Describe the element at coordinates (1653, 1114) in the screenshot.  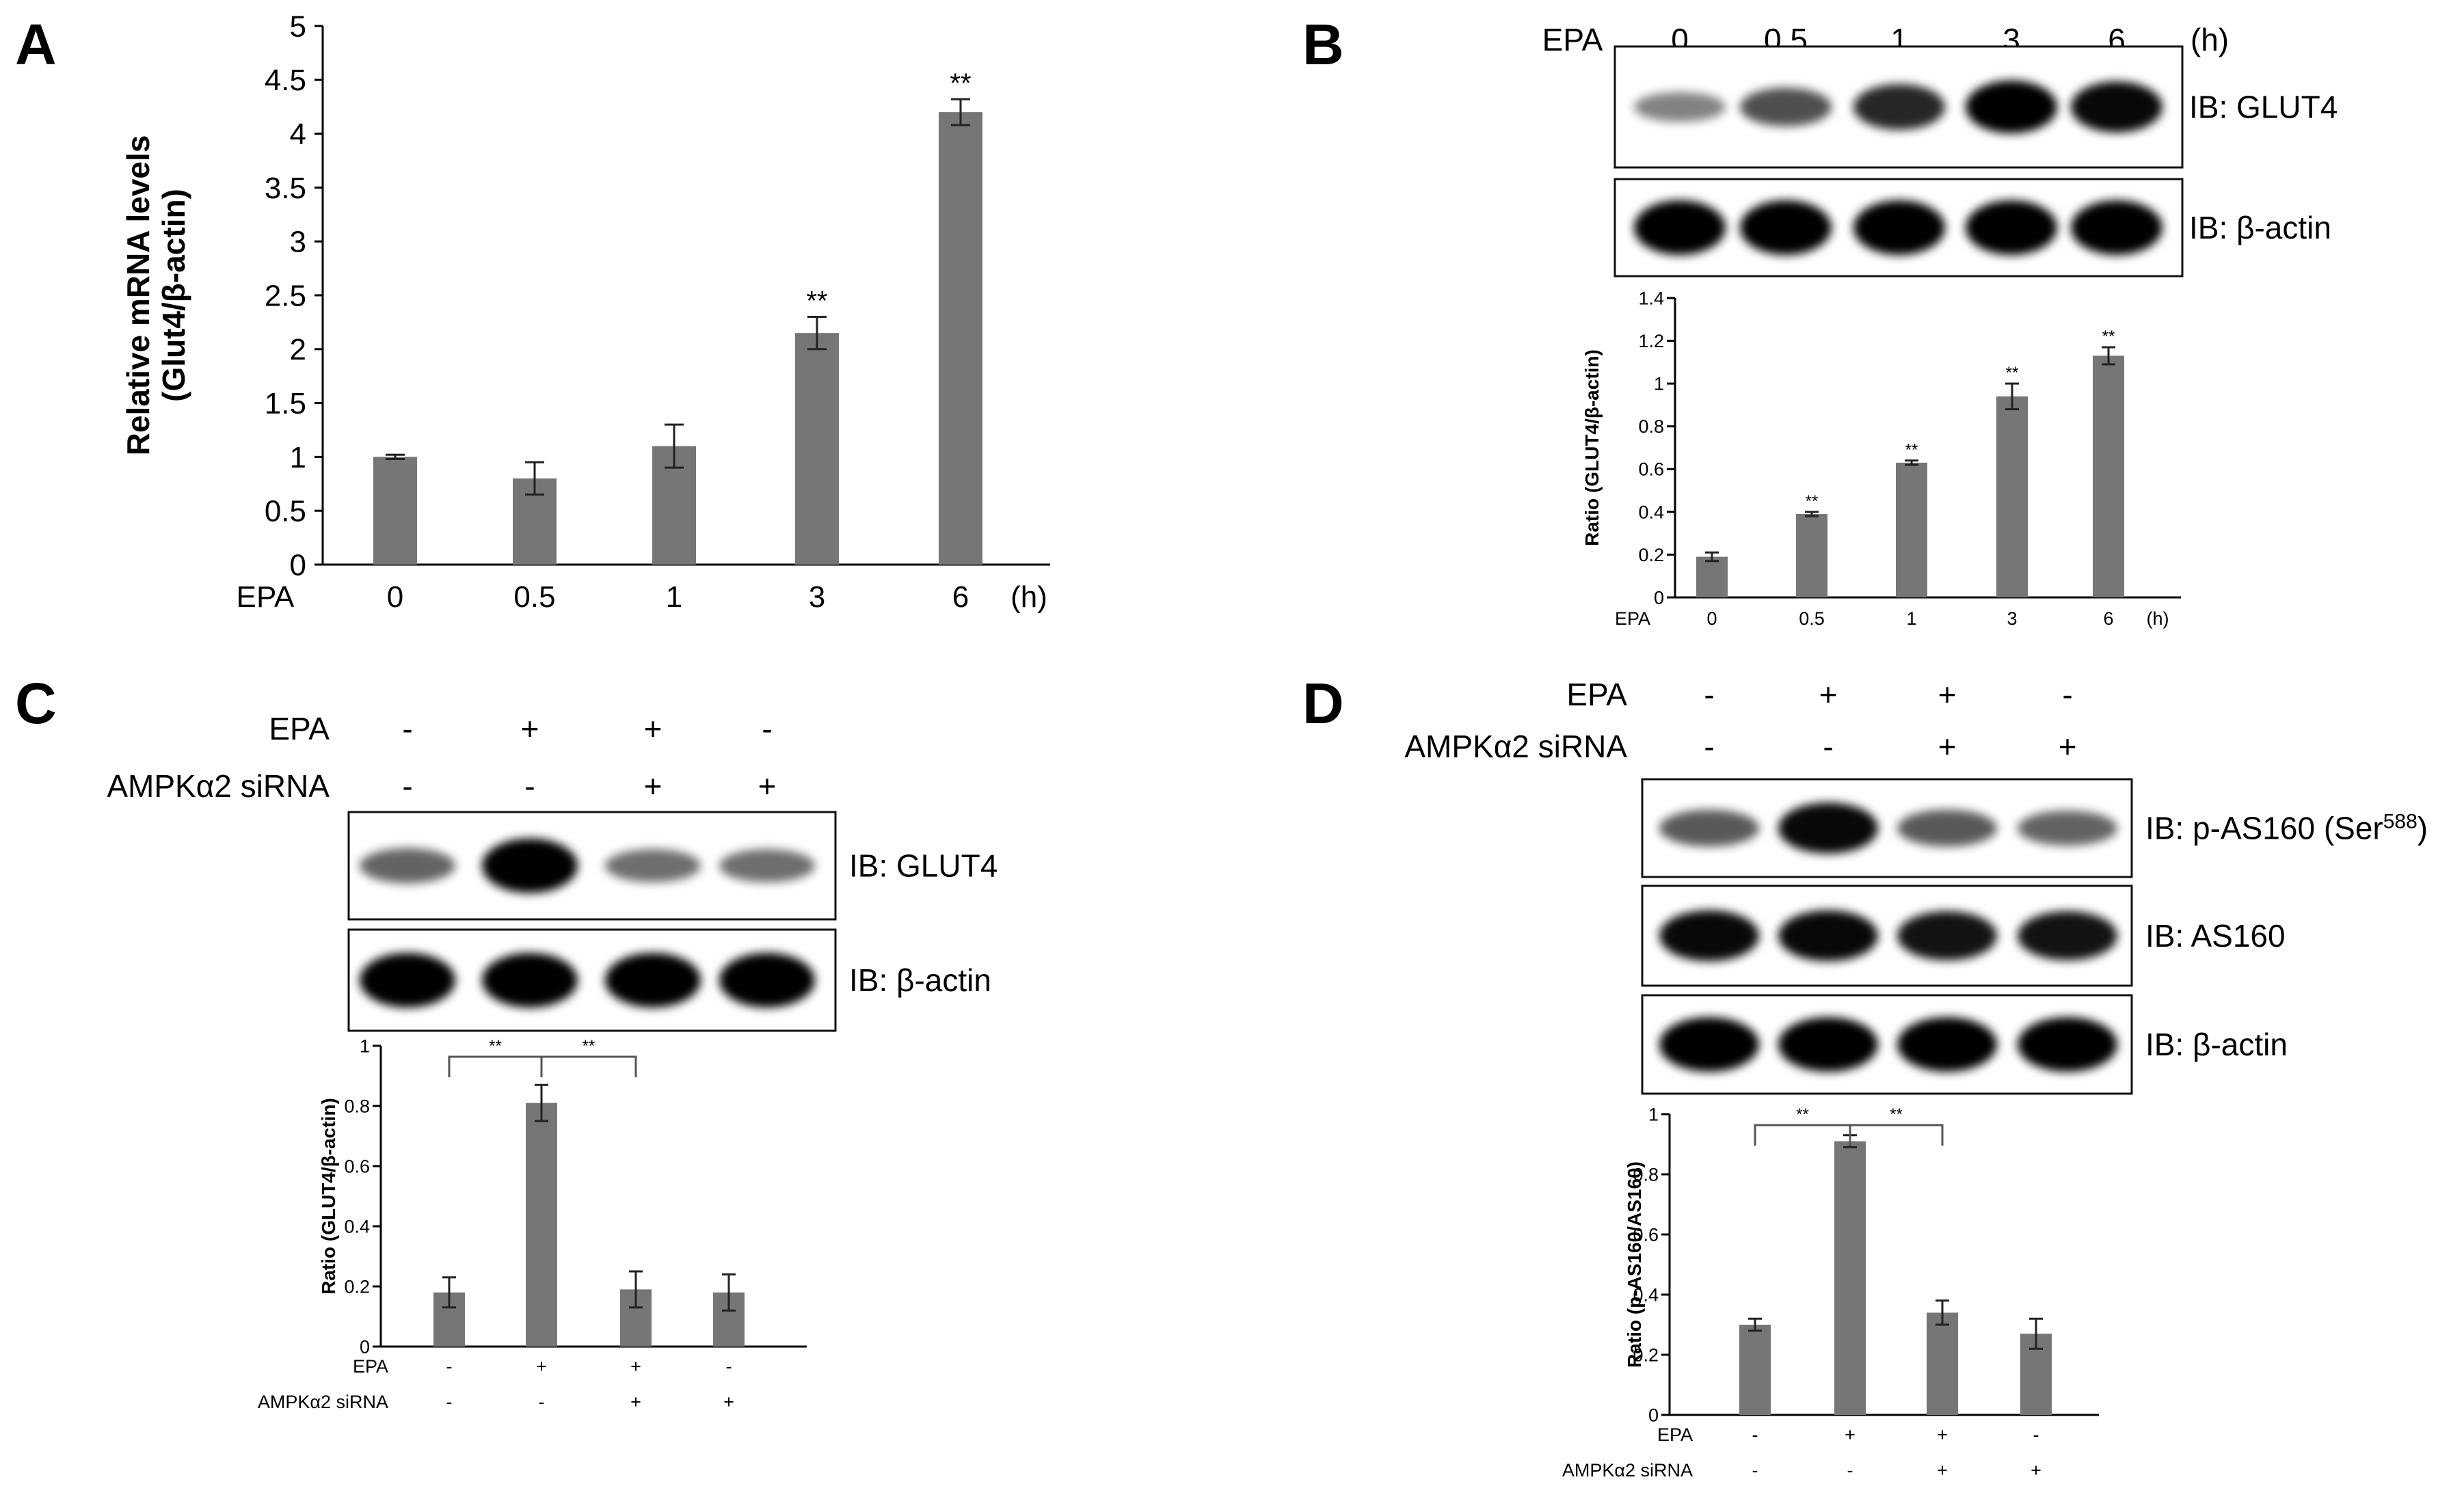
I see `y-tick-label-d: 1` at that location.